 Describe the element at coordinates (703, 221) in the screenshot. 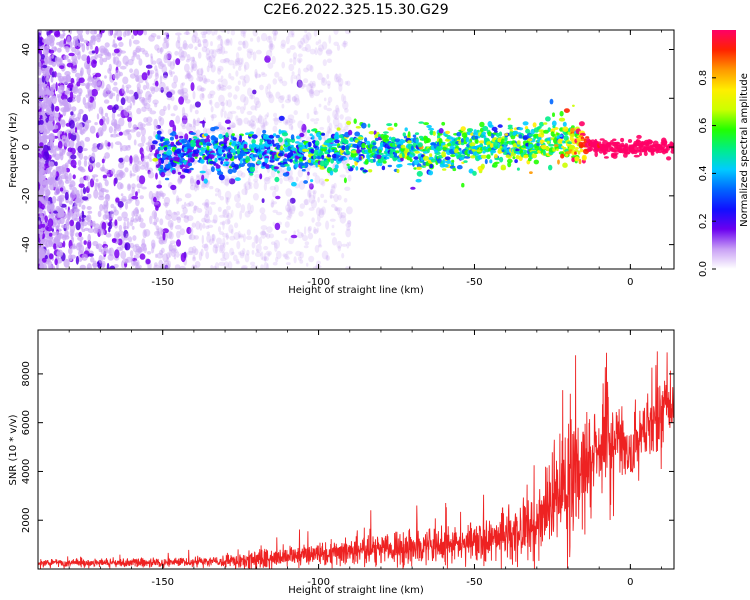

I see `colorbar-tick-label: 0.2` at that location.